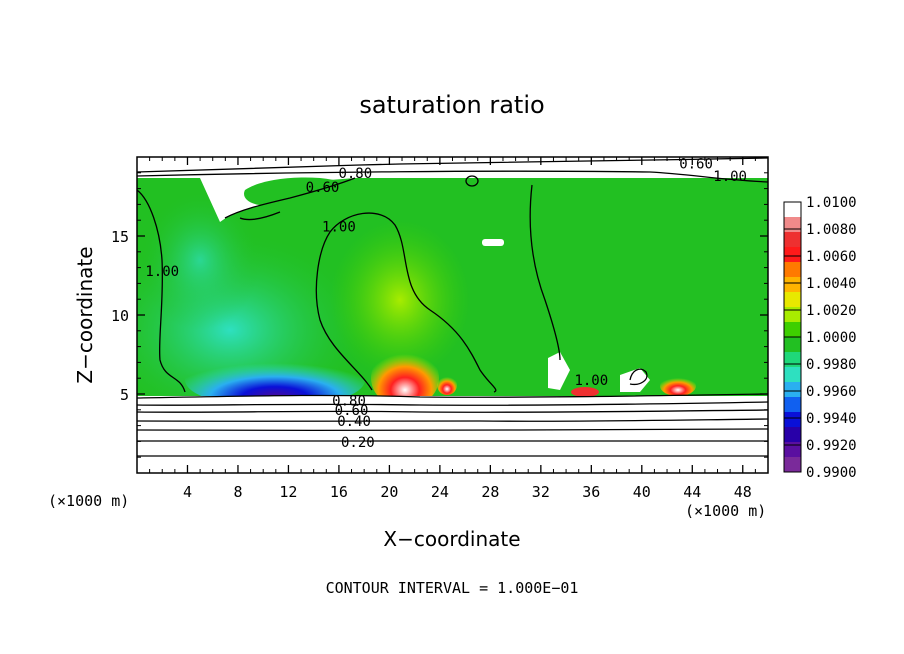 This screenshot has width=904, height=654. I want to click on x-tick-label: 48, so click(743, 492).